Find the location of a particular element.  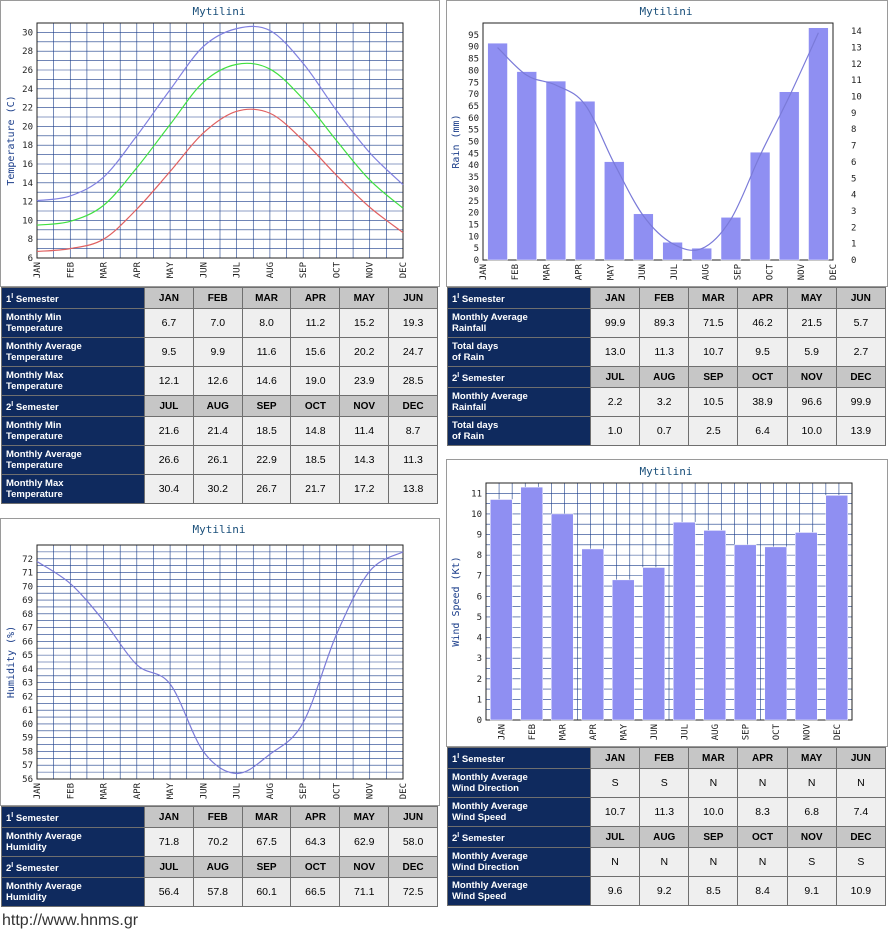

y-tick-label: 65 is located at coordinates (27, 656).